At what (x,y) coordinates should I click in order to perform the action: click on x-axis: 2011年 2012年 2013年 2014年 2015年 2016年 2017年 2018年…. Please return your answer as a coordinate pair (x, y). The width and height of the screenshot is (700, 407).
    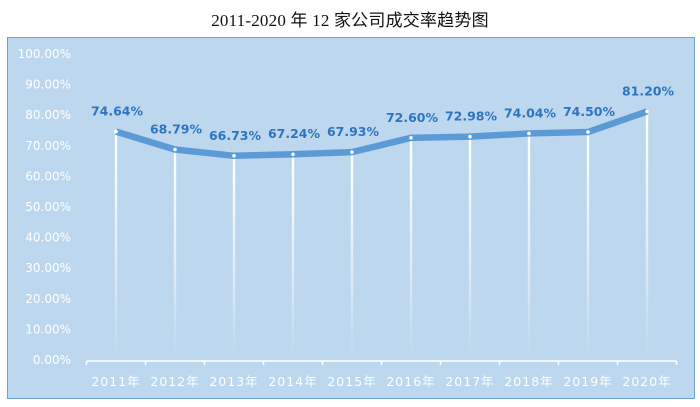
    Looking at the image, I should click on (381, 374).